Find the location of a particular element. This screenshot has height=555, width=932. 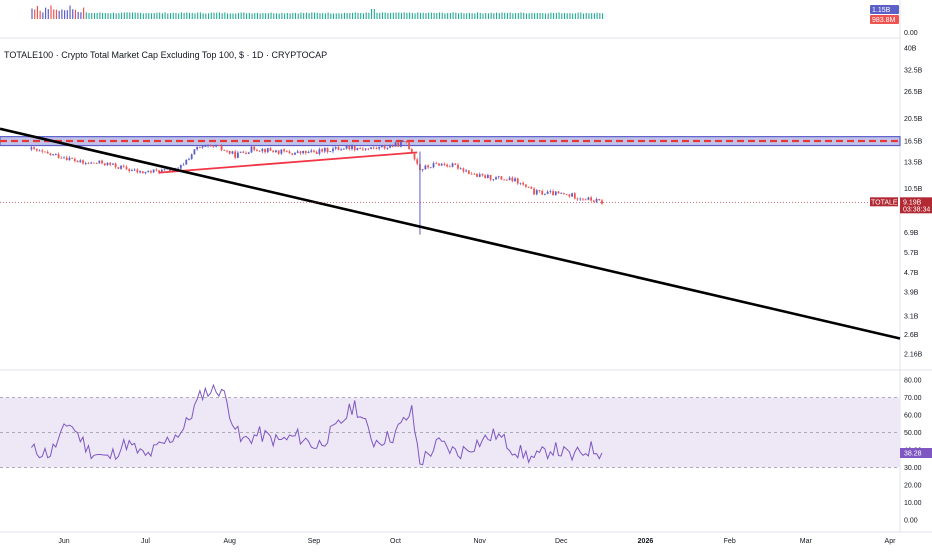

price-axis-panel is located at coordinates (916, 275).